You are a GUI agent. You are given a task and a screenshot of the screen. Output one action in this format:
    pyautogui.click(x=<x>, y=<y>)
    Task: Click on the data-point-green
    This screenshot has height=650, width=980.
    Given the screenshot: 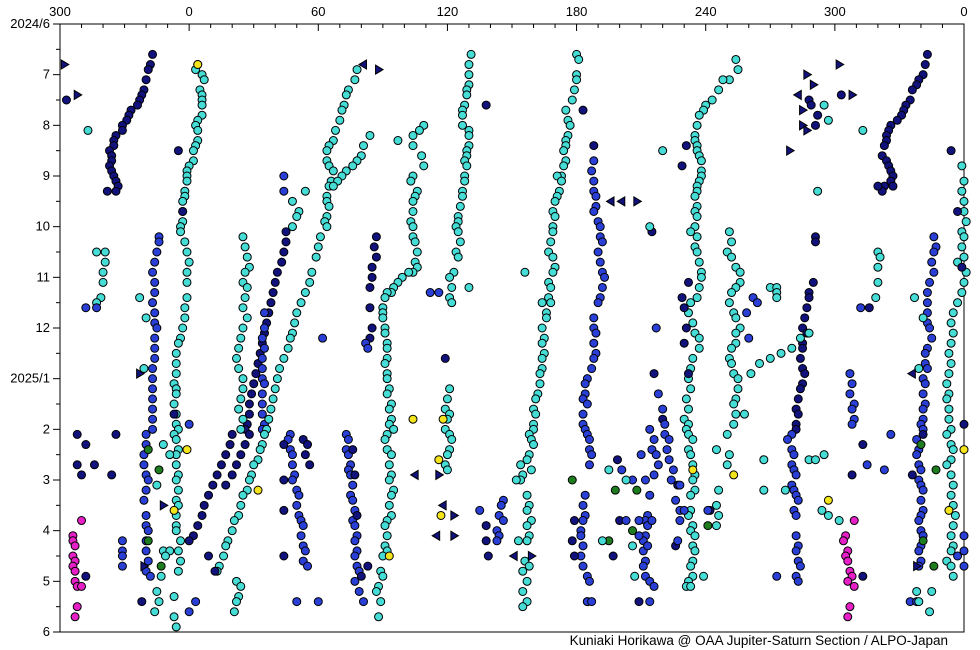 What is the action you would take?
    pyautogui.click(x=148, y=450)
    